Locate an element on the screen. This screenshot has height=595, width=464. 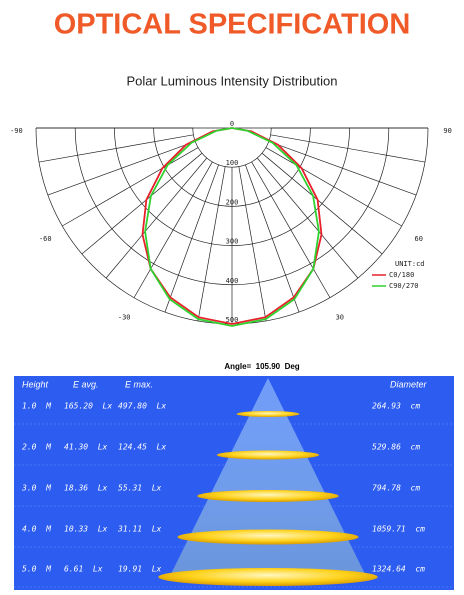
r-tick-label: 200 is located at coordinates (232, 202).